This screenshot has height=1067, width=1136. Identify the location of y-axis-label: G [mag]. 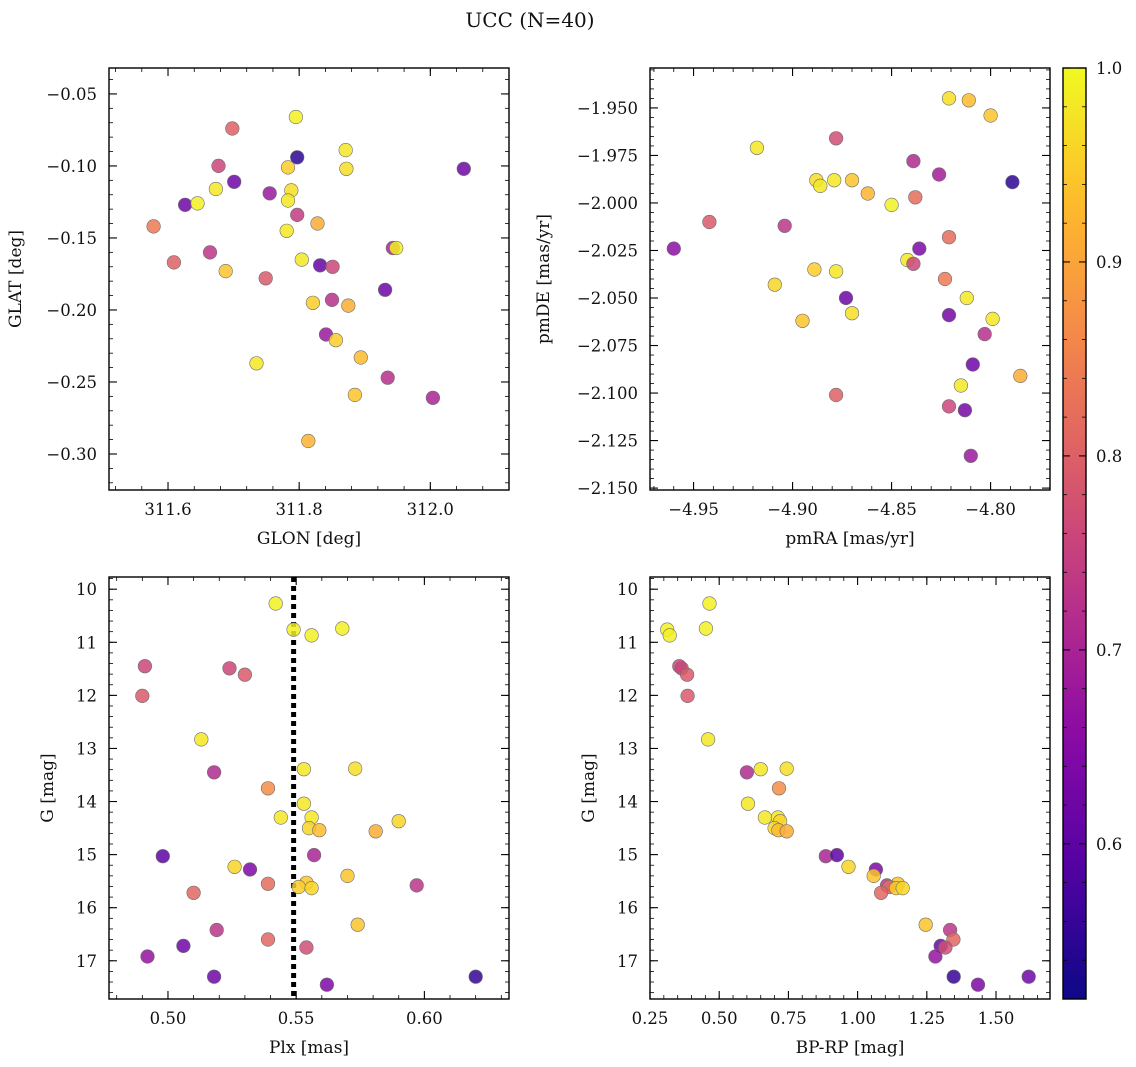
(589, 787).